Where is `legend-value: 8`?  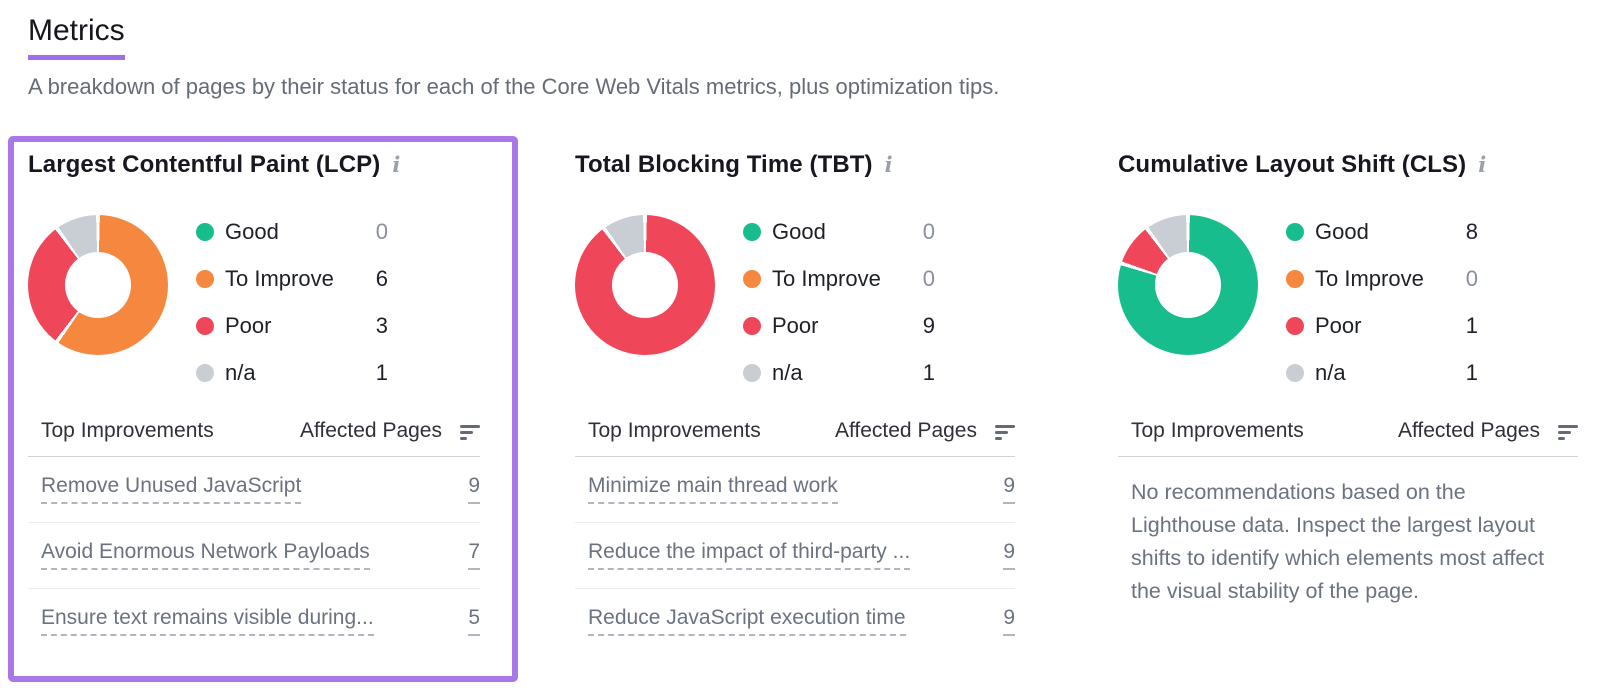 legend-value: 8 is located at coordinates (1471, 231).